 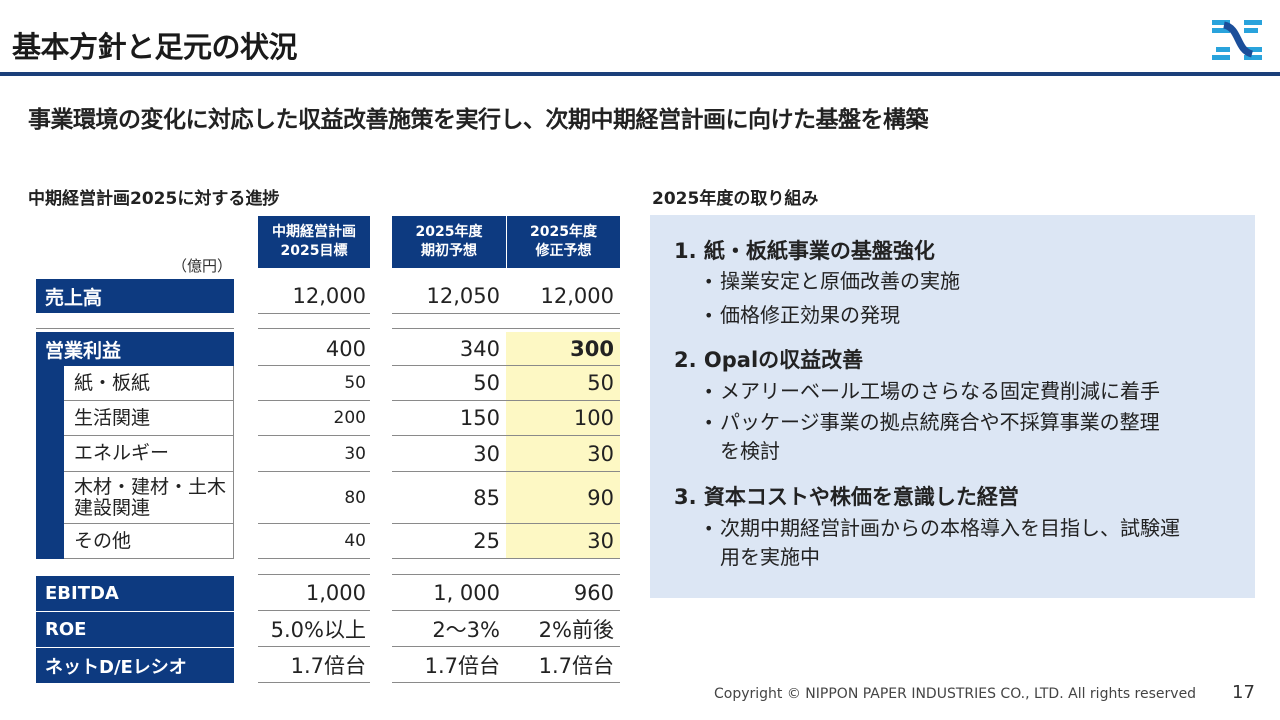 What do you see at coordinates (832, 281) in the screenshot?
I see `initiative-bullet: • 操業安定と原価改善の実施` at bounding box center [832, 281].